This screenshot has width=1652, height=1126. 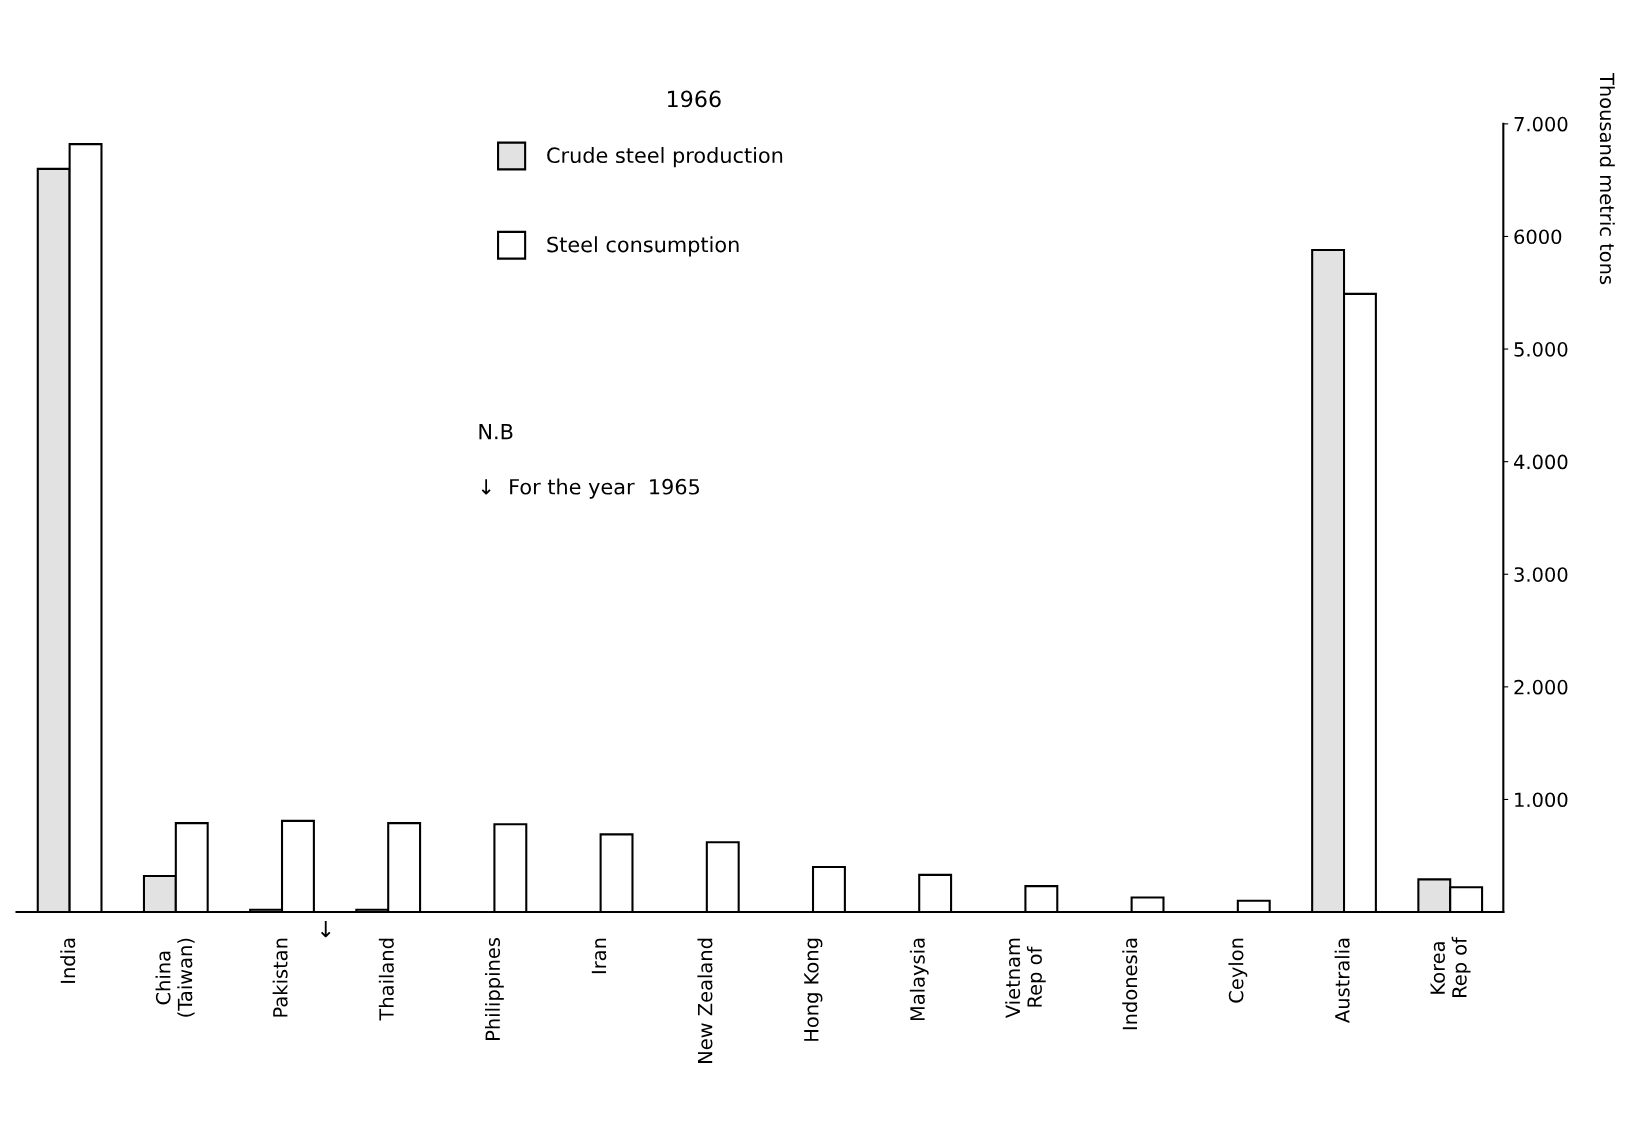 I want to click on legend-label: Crude steel production, so click(x=665, y=157).